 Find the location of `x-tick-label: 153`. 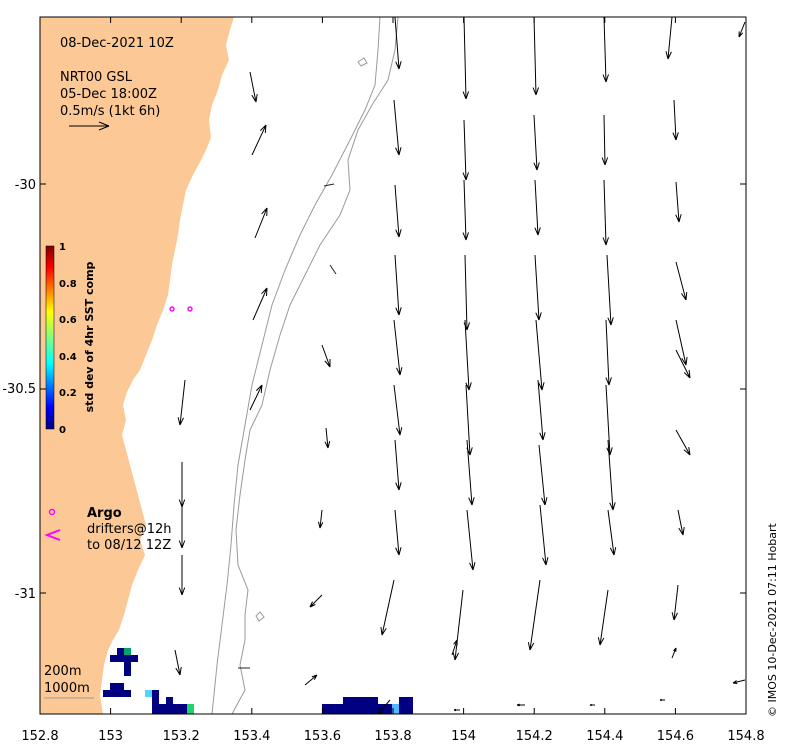

x-tick-label: 153 is located at coordinates (110, 736).